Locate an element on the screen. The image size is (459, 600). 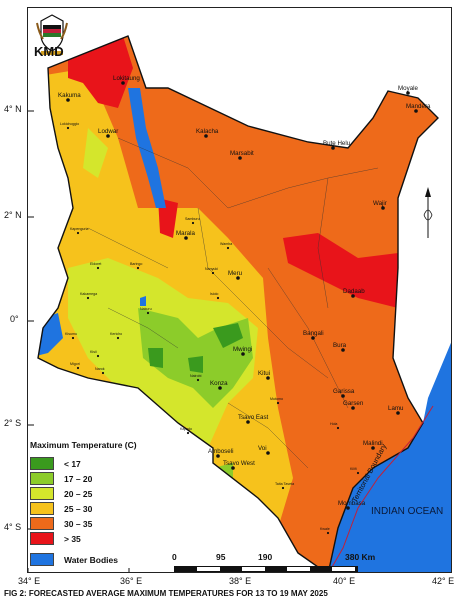
scale-bar: 0 95 190 380 Km is located at coordinates (279, 563).